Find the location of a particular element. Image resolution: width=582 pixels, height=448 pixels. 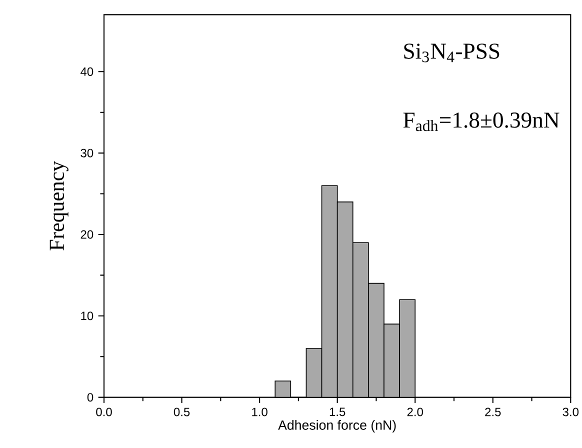

y-tick-label: 30 is located at coordinates (87, 153).